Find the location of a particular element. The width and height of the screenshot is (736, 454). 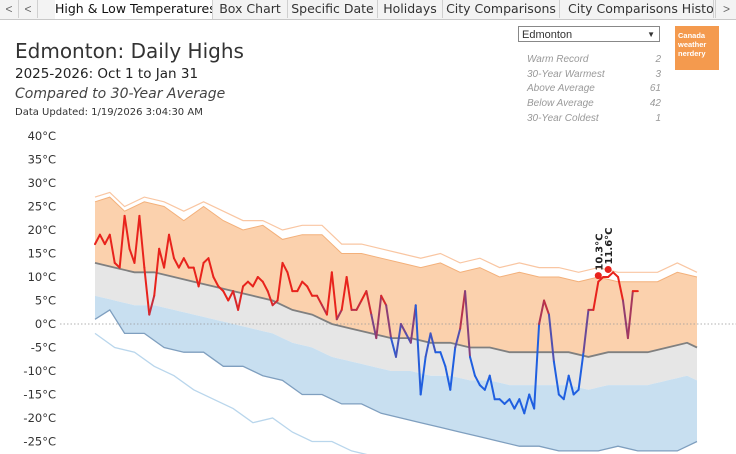

city-select: Edmonton ▼ is located at coordinates (589, 34).